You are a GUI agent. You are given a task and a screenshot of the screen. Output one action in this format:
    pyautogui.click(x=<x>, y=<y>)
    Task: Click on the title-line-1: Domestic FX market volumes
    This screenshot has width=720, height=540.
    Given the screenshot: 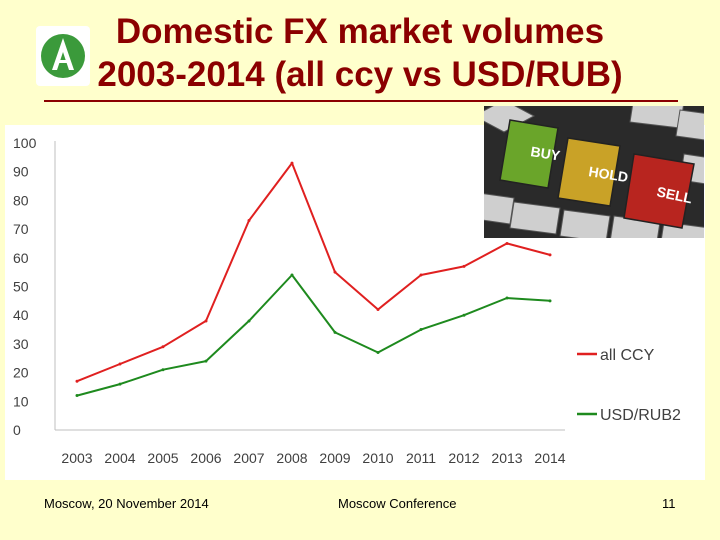 What is the action you would take?
    pyautogui.click(x=360, y=31)
    